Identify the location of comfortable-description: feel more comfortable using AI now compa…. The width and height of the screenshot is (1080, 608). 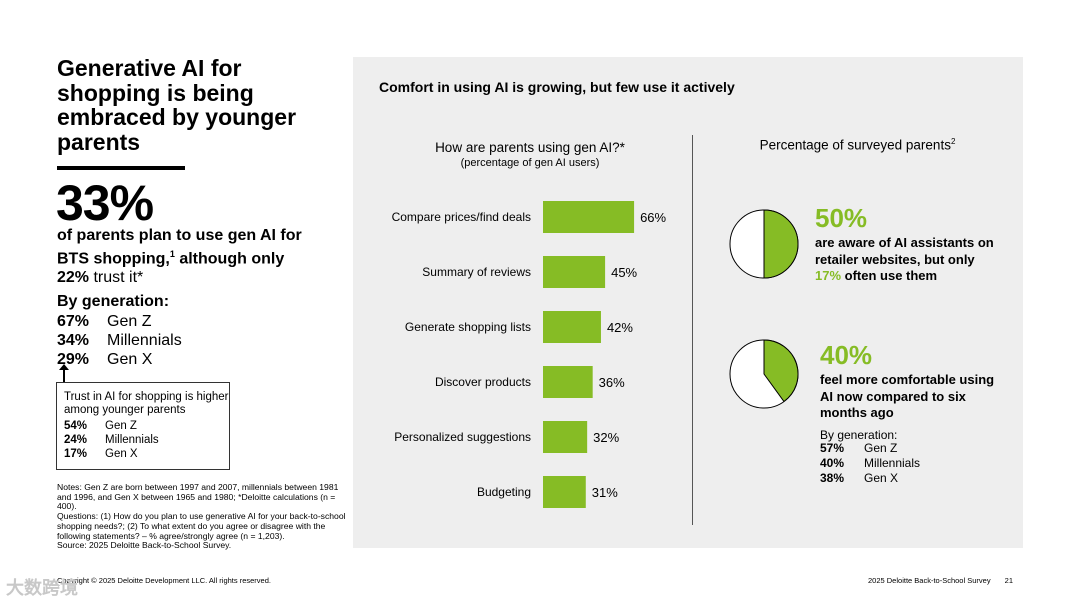
(907, 396).